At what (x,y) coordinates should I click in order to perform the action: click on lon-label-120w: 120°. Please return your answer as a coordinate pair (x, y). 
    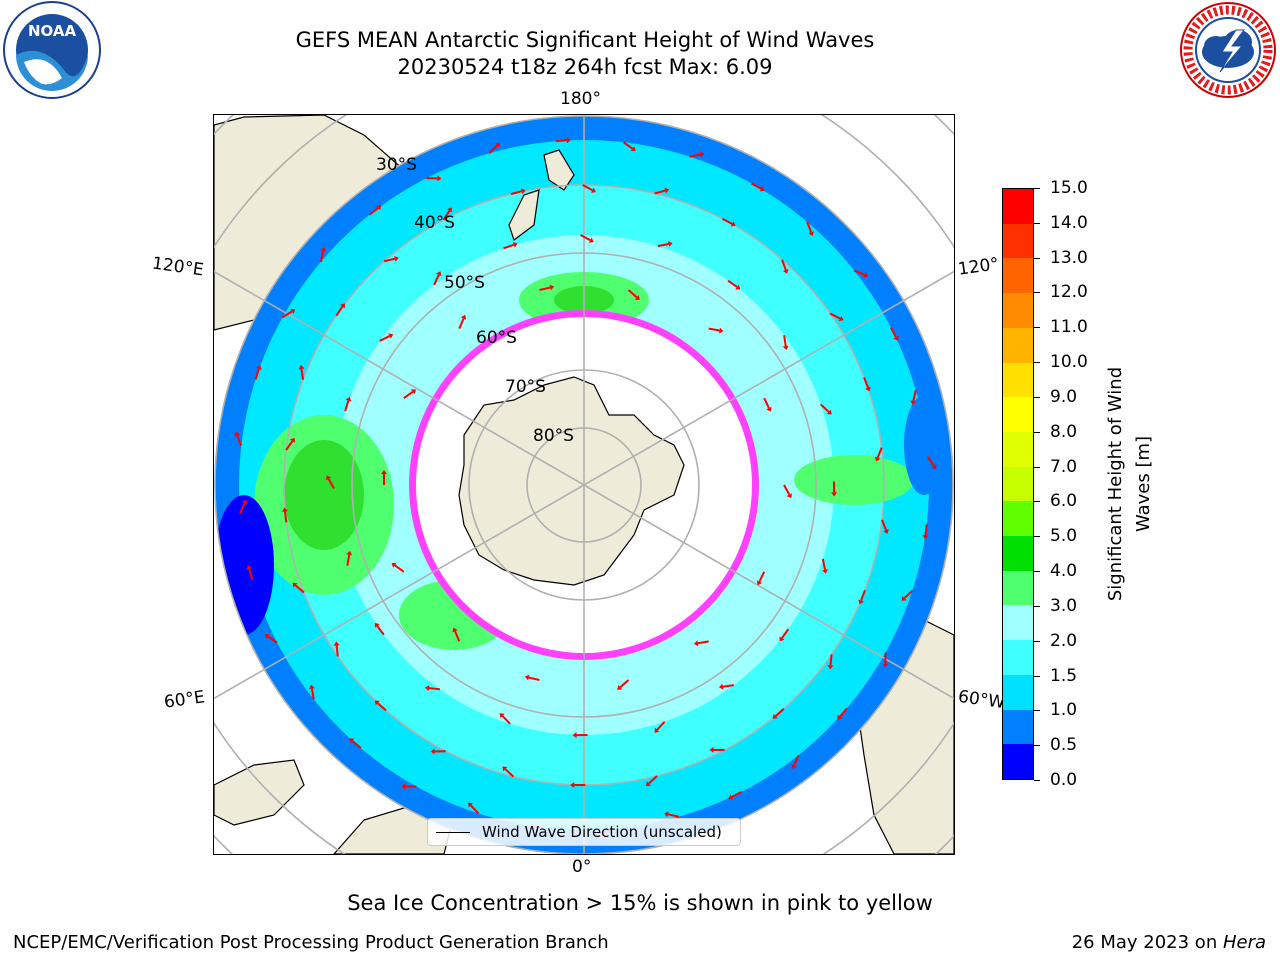
    Looking at the image, I should click on (978, 267).